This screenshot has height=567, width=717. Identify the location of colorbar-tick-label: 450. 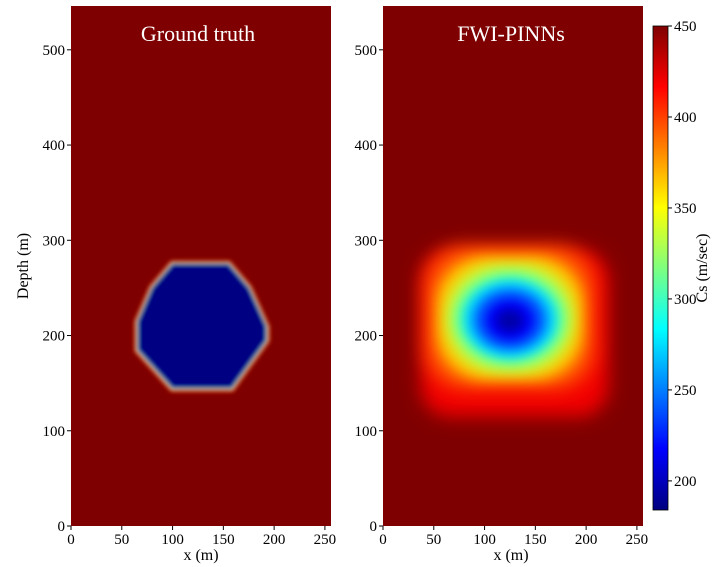
(685, 27).